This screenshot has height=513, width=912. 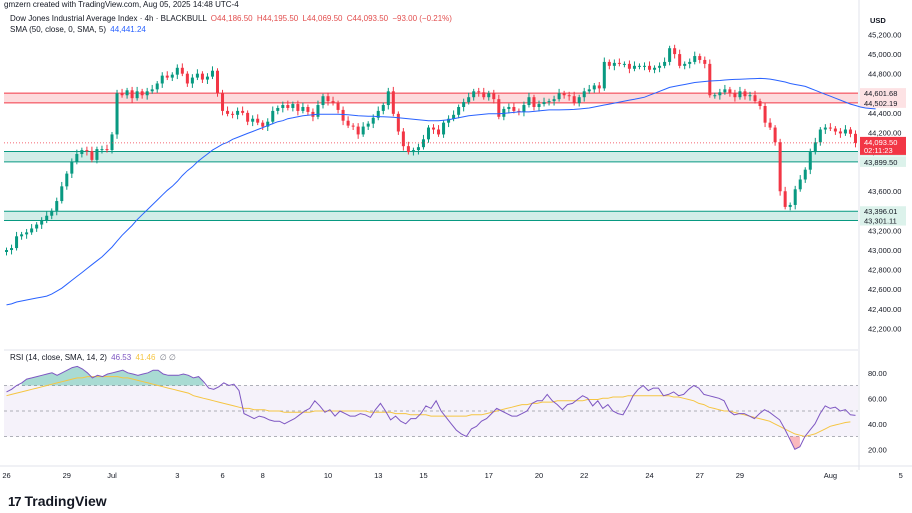 I want to click on time-tick-label: Aug, so click(x=830, y=475).